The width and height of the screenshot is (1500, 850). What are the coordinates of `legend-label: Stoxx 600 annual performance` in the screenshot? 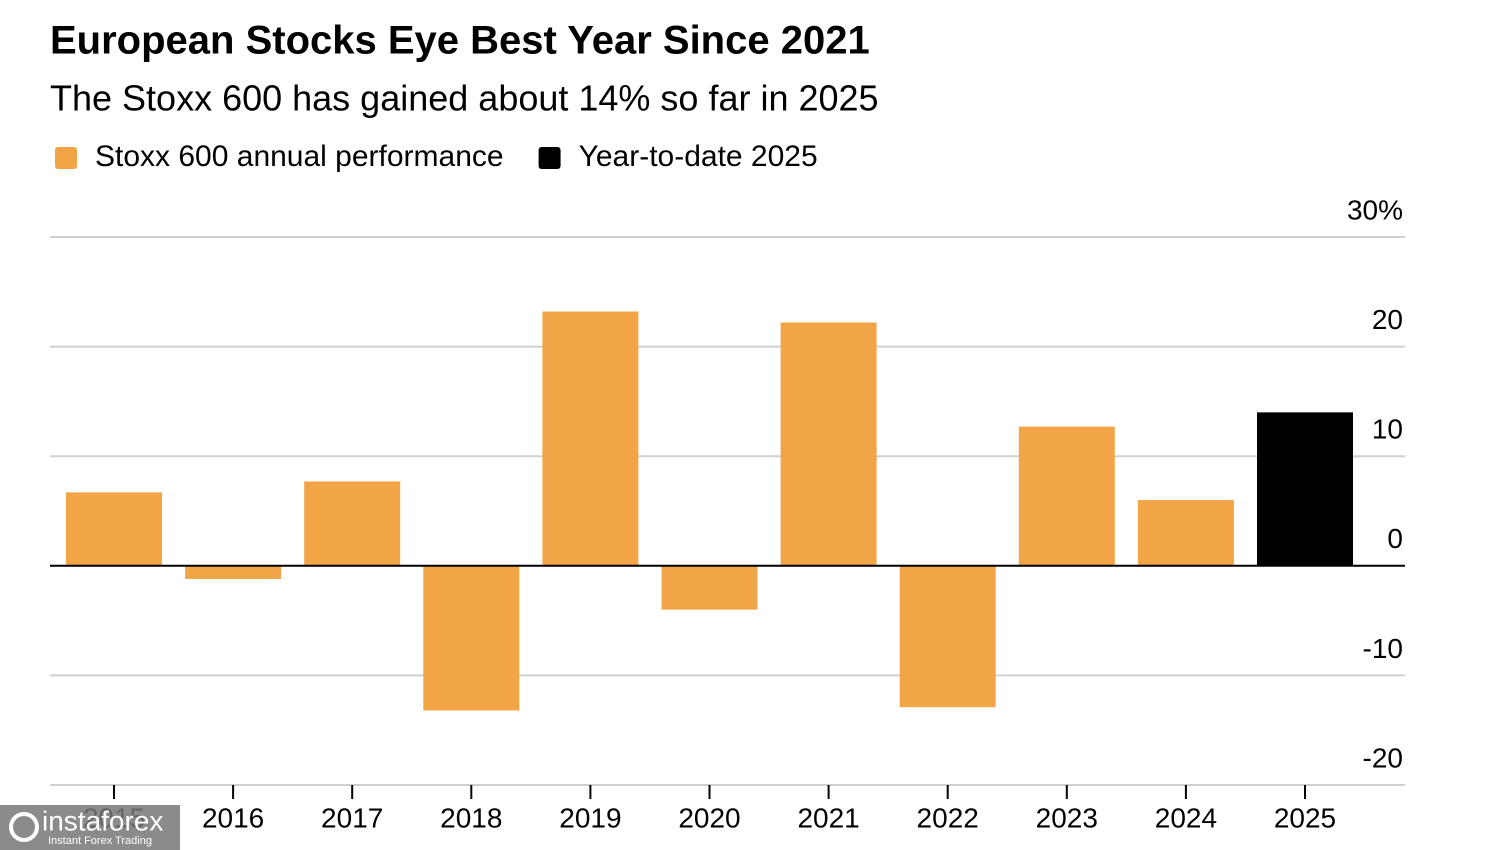 It's located at (299, 156).